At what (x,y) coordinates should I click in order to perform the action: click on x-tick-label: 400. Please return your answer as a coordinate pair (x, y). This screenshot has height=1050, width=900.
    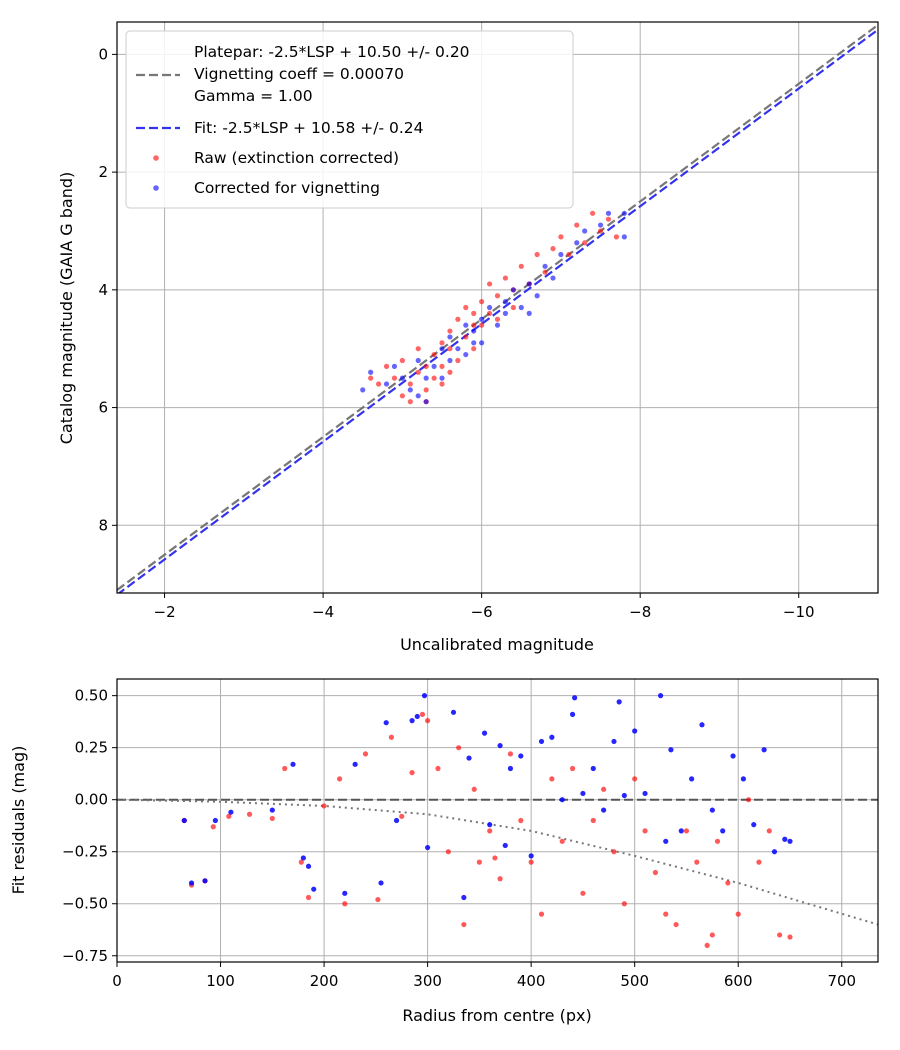
    Looking at the image, I should click on (531, 981).